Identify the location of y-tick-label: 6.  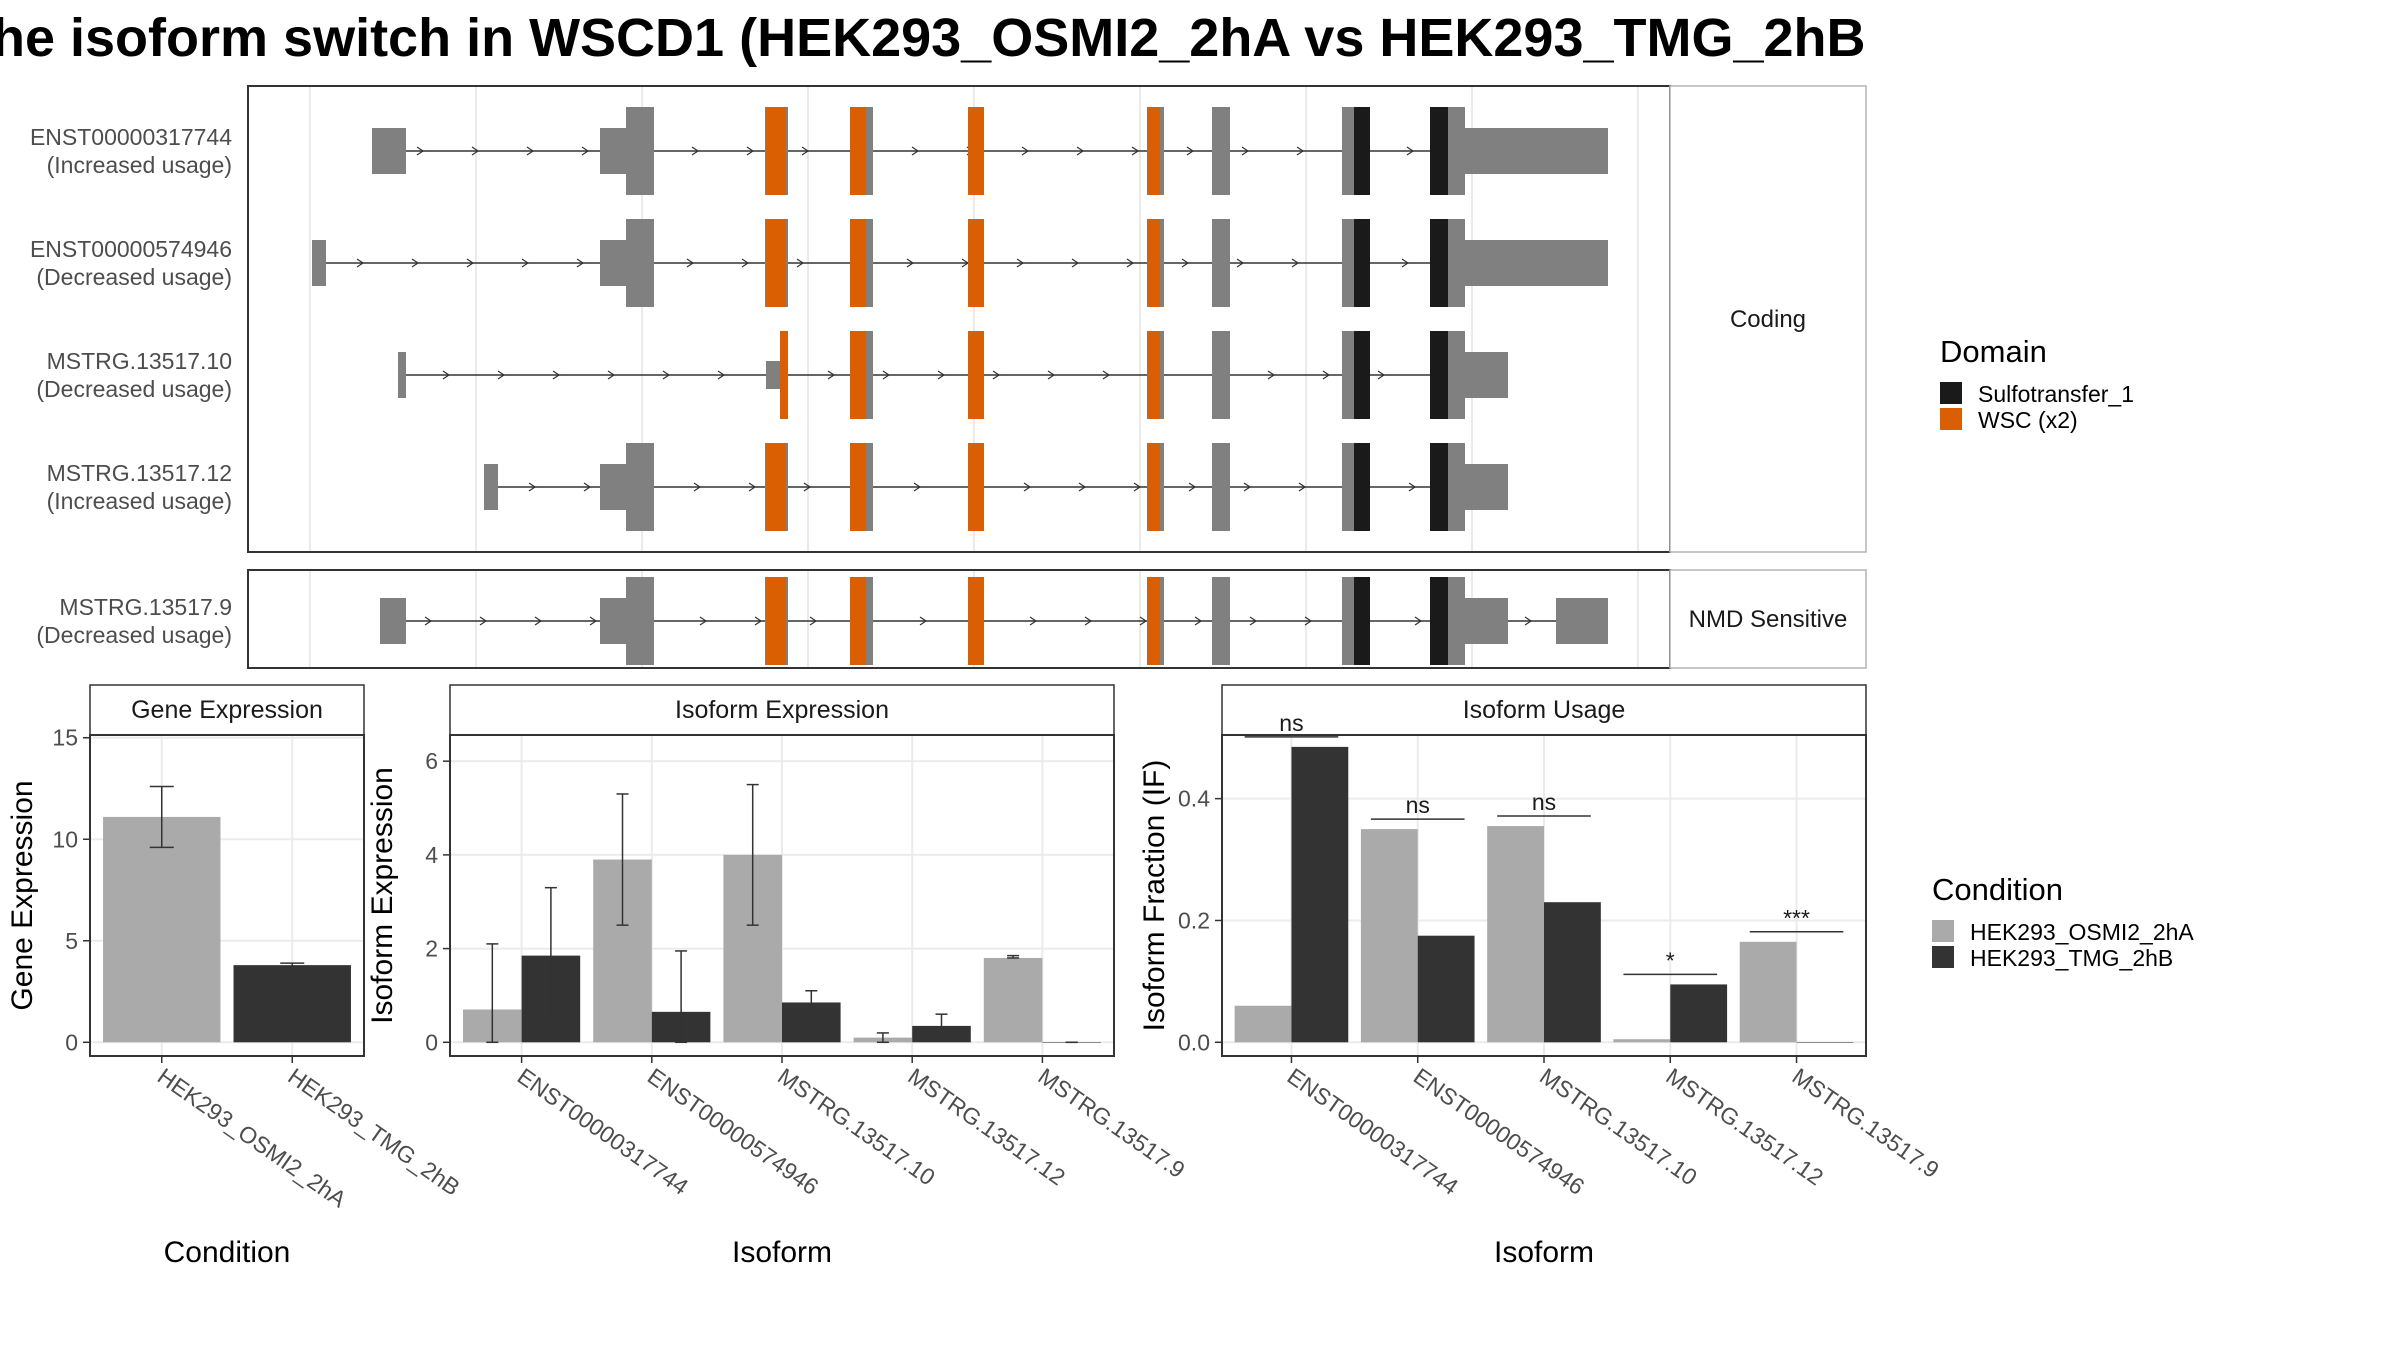
(431, 761).